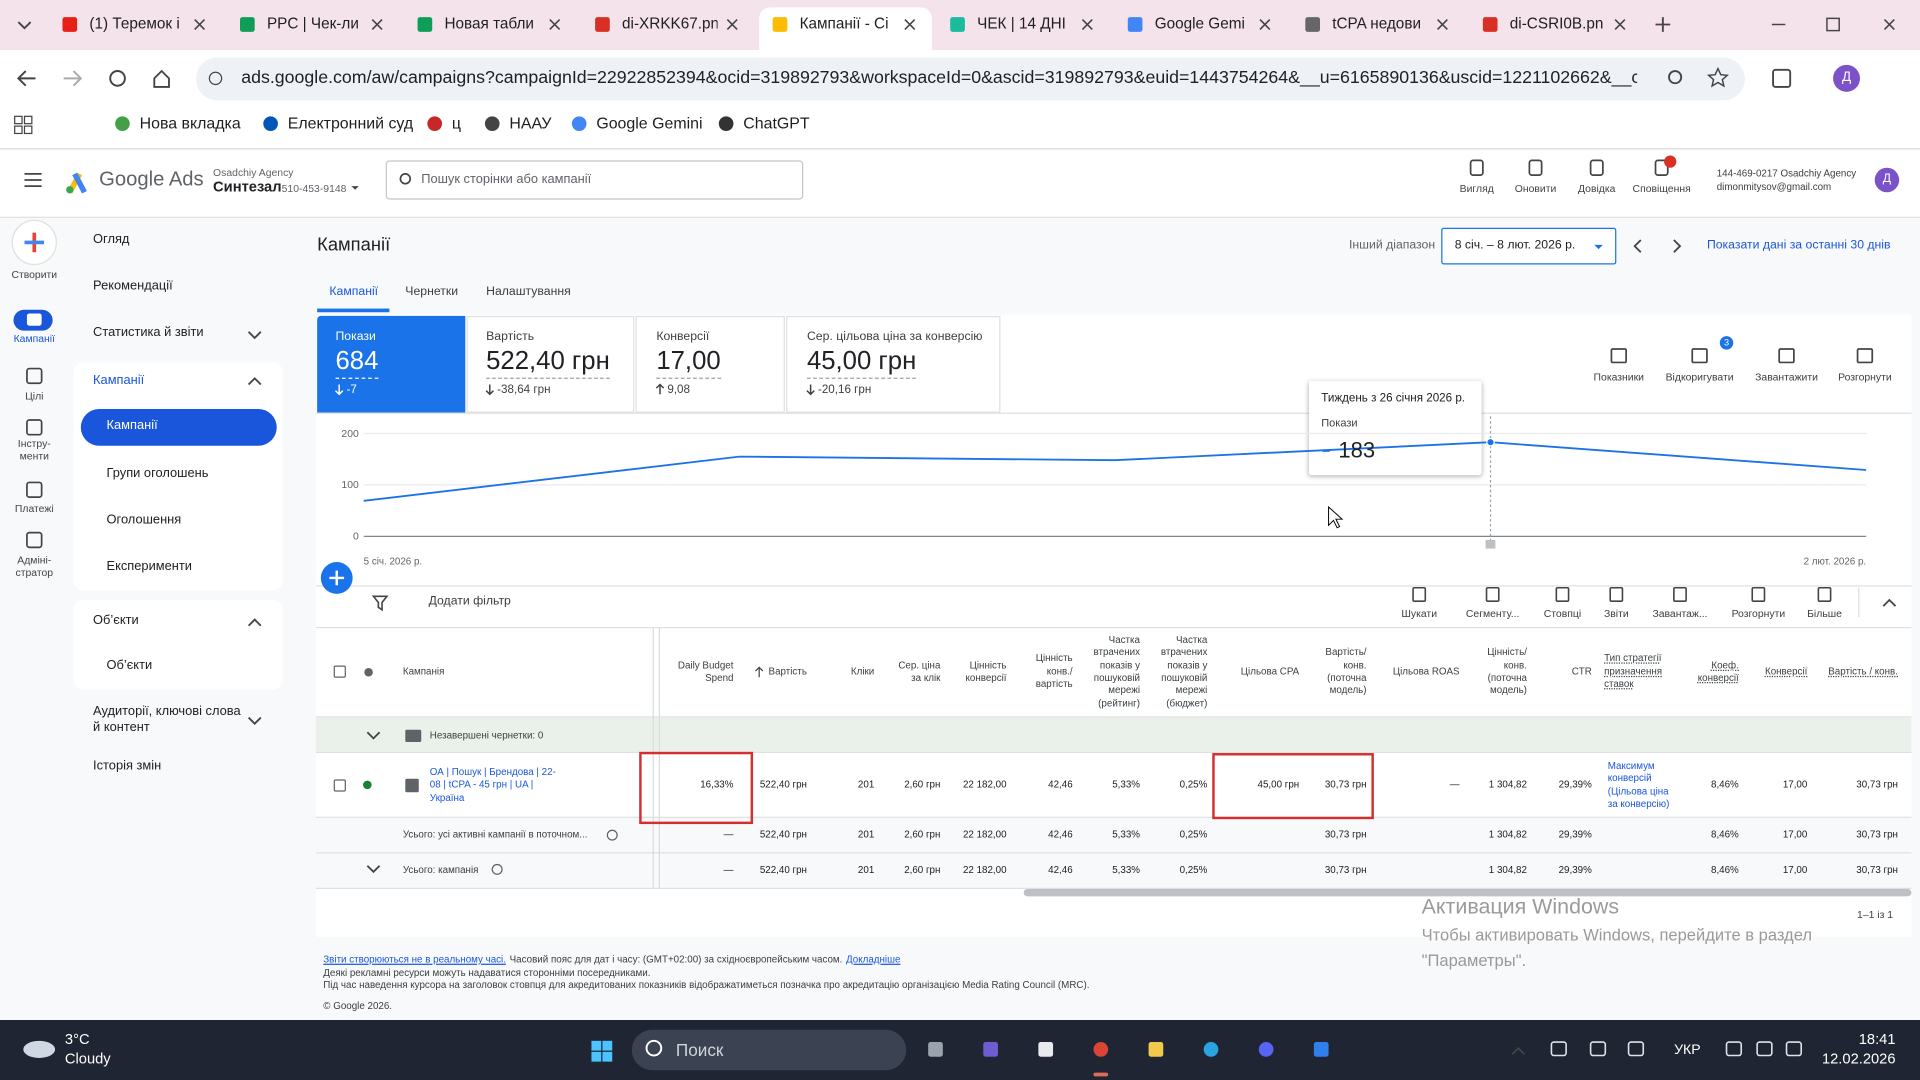 The width and height of the screenshot is (1920, 1080). I want to click on column-header: Цільова ROAS, so click(1426, 671).